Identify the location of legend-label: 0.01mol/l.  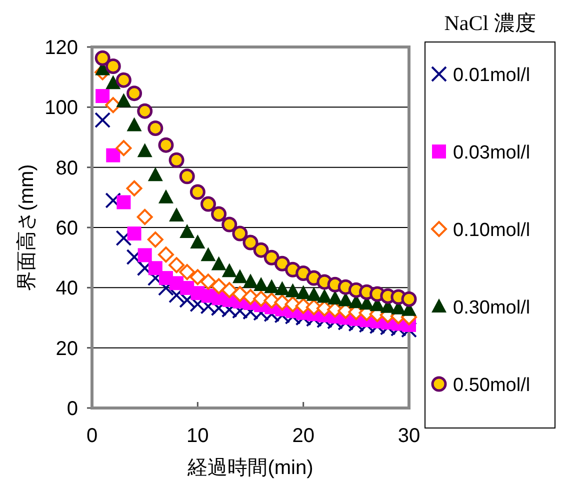
(491, 75).